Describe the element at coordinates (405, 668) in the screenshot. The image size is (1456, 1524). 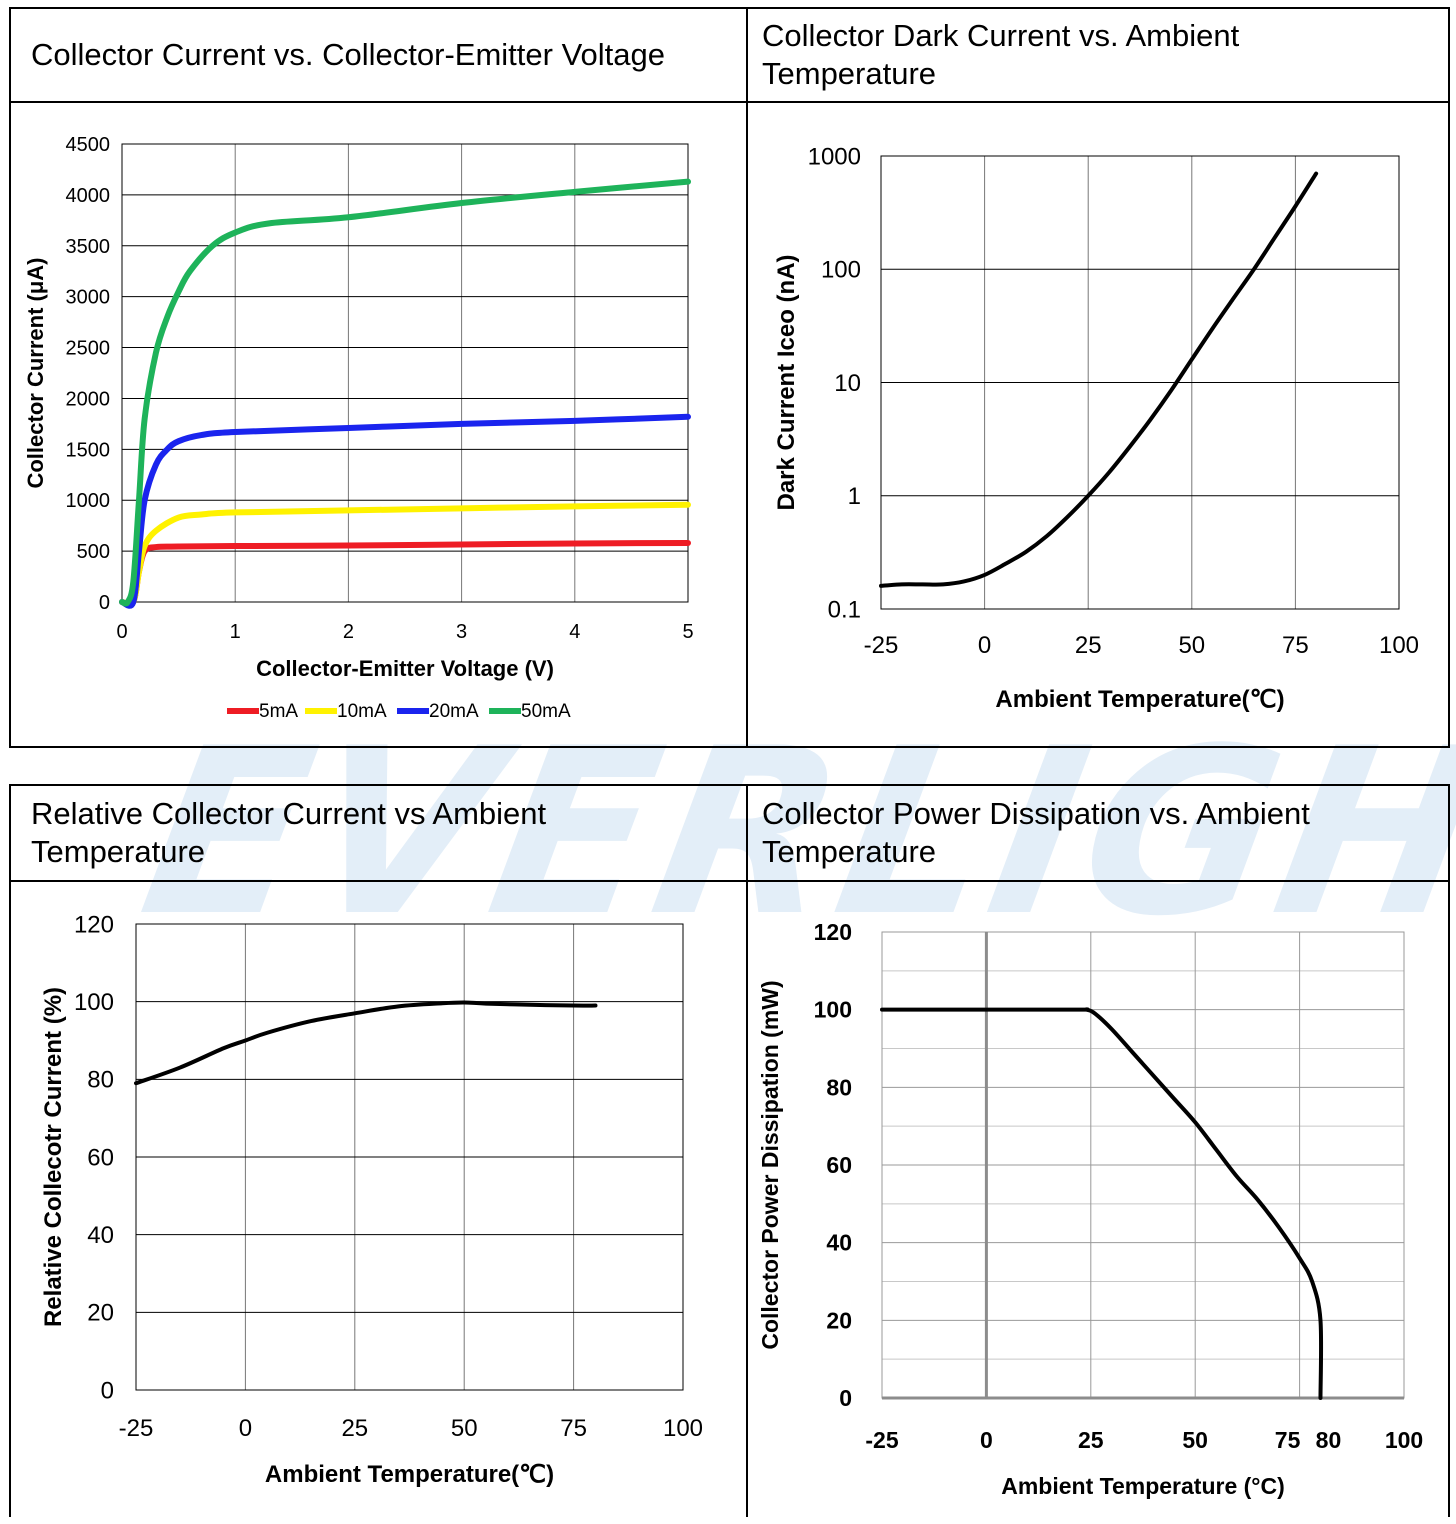
I see `x-axis-label: Collector-Emitter Voltage (V)` at that location.